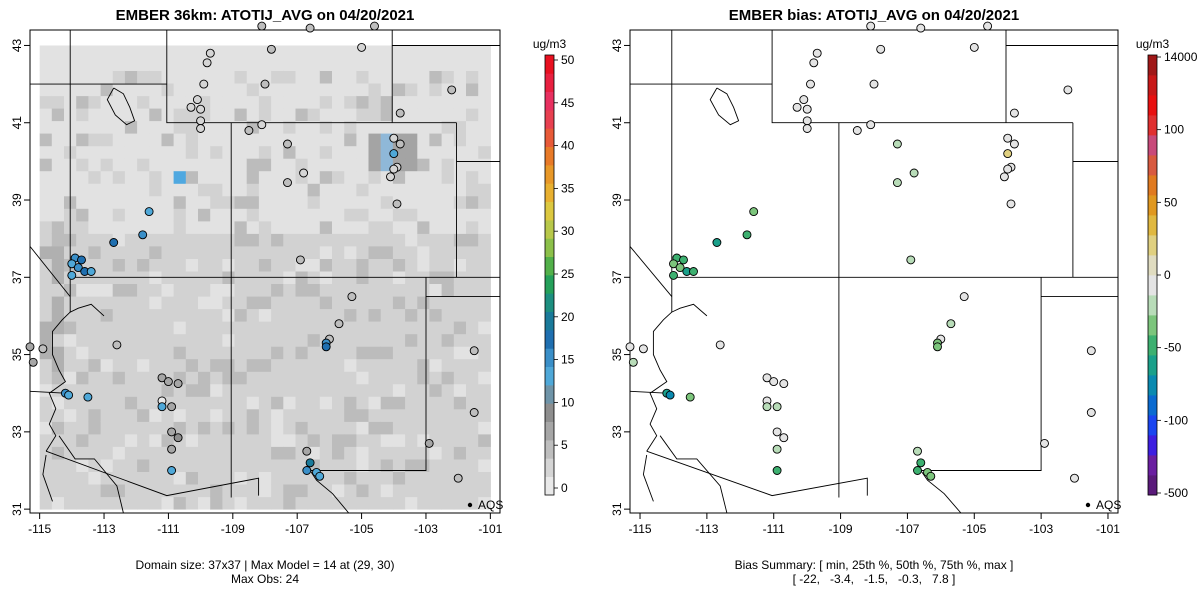  What do you see at coordinates (706, 529) in the screenshot?
I see `x-tick-label: -113` at bounding box center [706, 529].